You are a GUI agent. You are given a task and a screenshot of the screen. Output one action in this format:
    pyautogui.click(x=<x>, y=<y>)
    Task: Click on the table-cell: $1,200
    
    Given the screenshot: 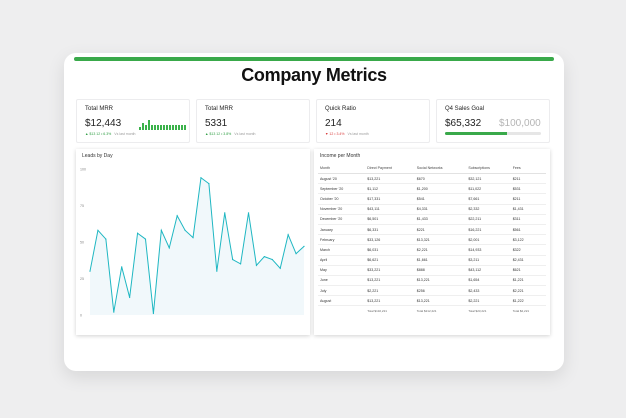 What is the action you would take?
    pyautogui.click(x=440, y=189)
    